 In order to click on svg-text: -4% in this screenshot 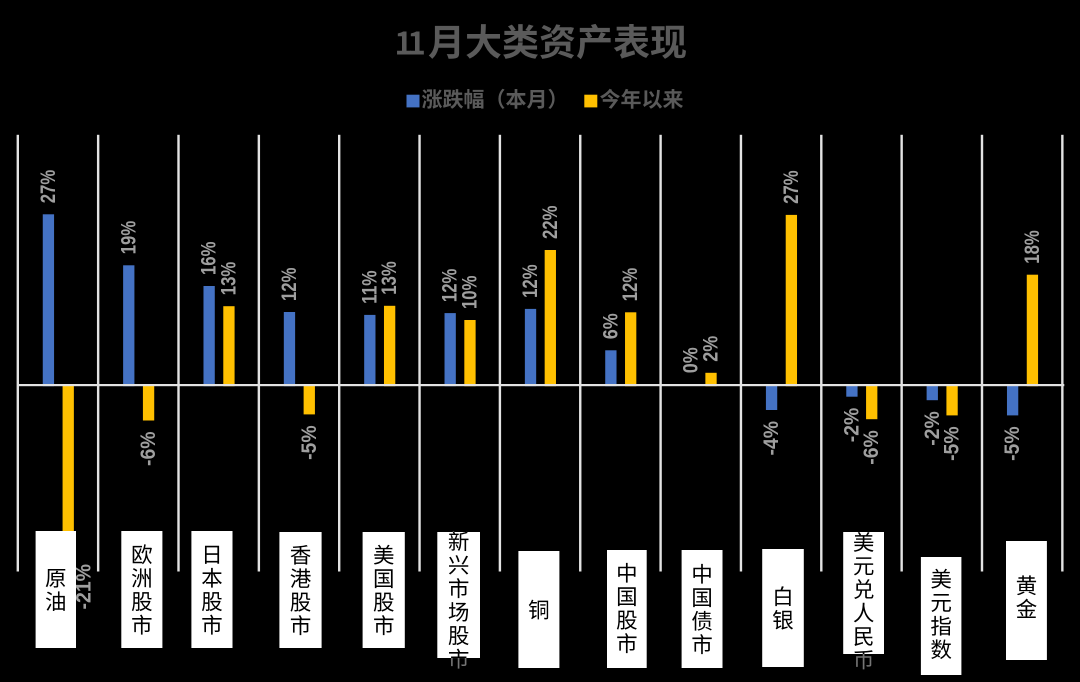, I will do `click(771, 438)`.